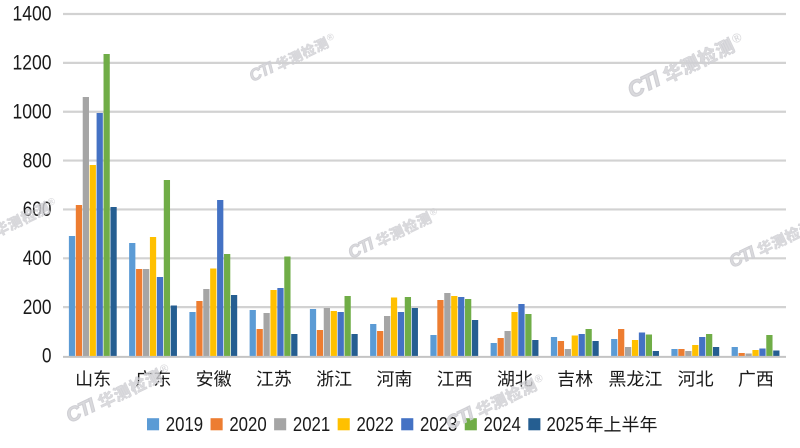 The height and width of the screenshot is (448, 800). I want to click on svg-text: 2021, so click(311, 425).